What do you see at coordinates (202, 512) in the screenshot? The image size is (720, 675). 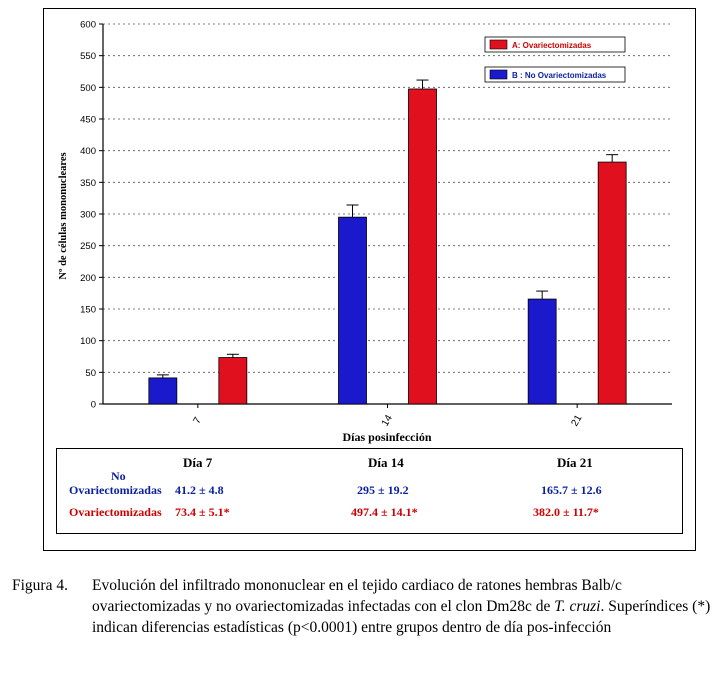 I see `cell-ov-day7: 73.4 ± 5.1*` at bounding box center [202, 512].